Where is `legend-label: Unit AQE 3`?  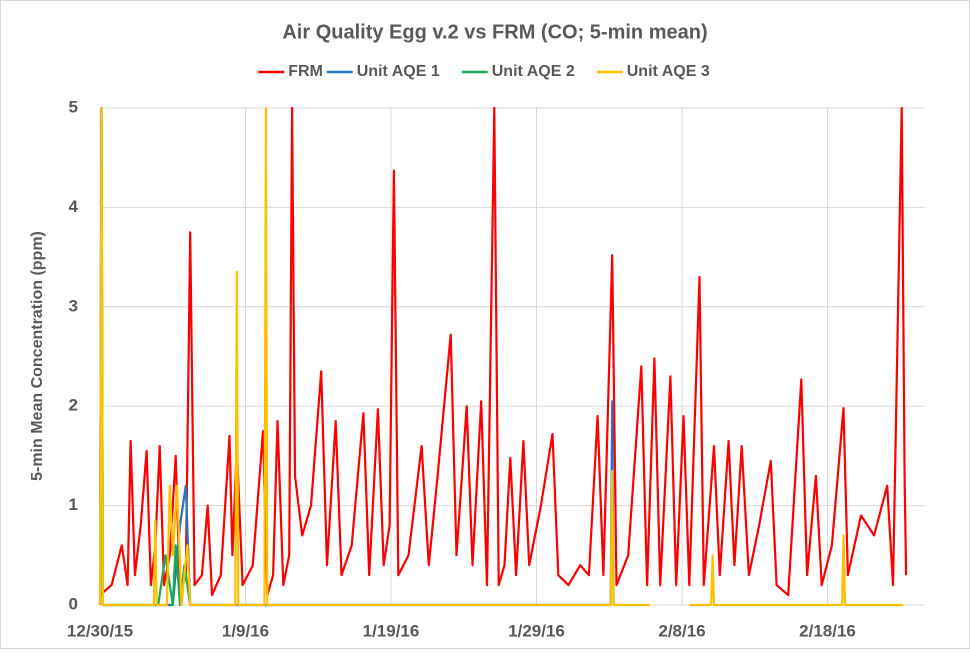 legend-label: Unit AQE 3 is located at coordinates (668, 71).